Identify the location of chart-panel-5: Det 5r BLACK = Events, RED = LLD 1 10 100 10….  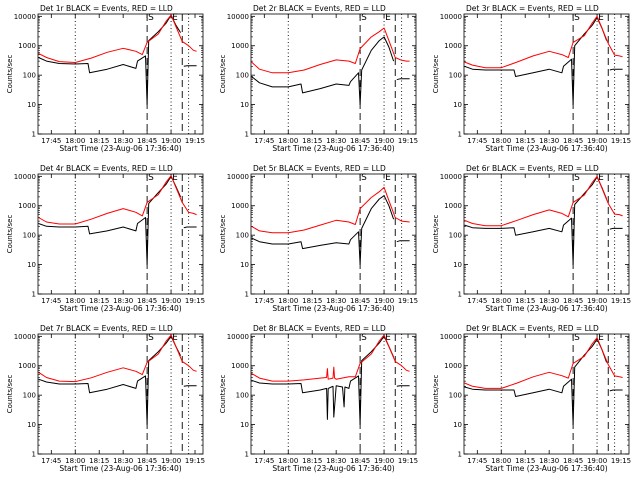
(318, 238).